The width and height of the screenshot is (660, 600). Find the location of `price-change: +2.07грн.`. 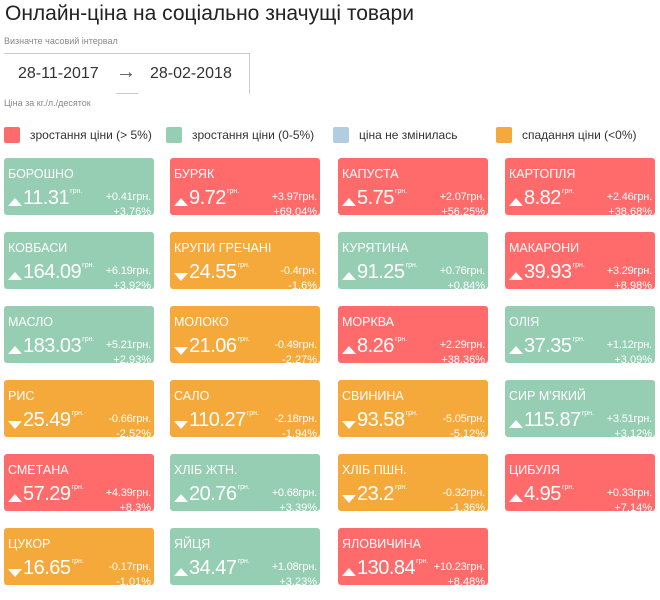

price-change: +2.07грн. is located at coordinates (462, 197).